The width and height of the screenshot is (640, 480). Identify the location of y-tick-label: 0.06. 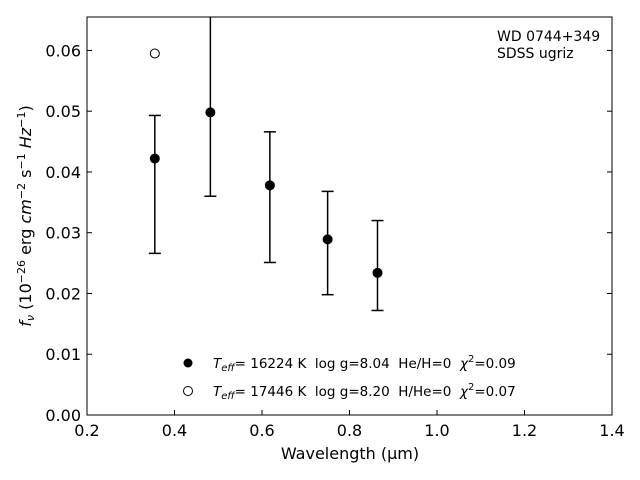
(63, 50).